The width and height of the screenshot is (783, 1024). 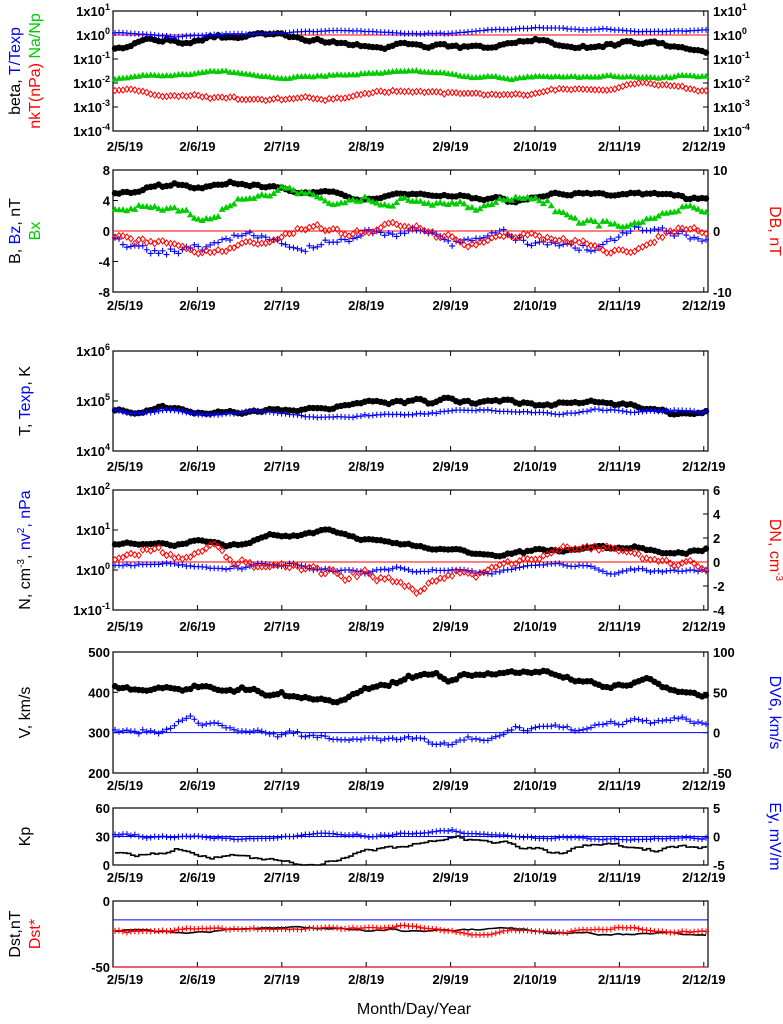 What do you see at coordinates (774, 836) in the screenshot?
I see `y2-axis-title: Ey, mV/m` at bounding box center [774, 836].